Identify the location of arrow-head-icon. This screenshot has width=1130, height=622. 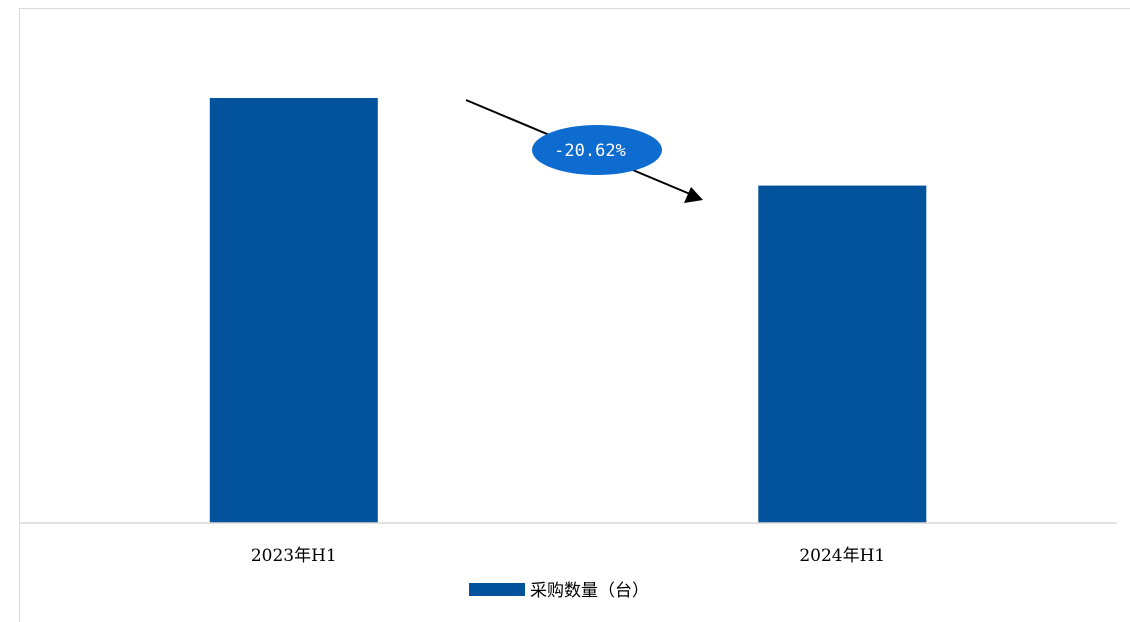
(693, 195).